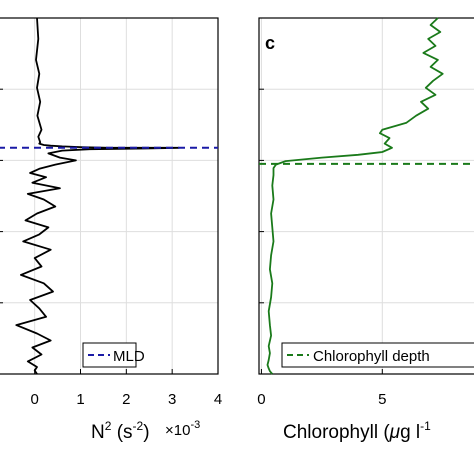  Describe the element at coordinates (261, 196) in the screenshot. I see `right-y-ticks` at that location.